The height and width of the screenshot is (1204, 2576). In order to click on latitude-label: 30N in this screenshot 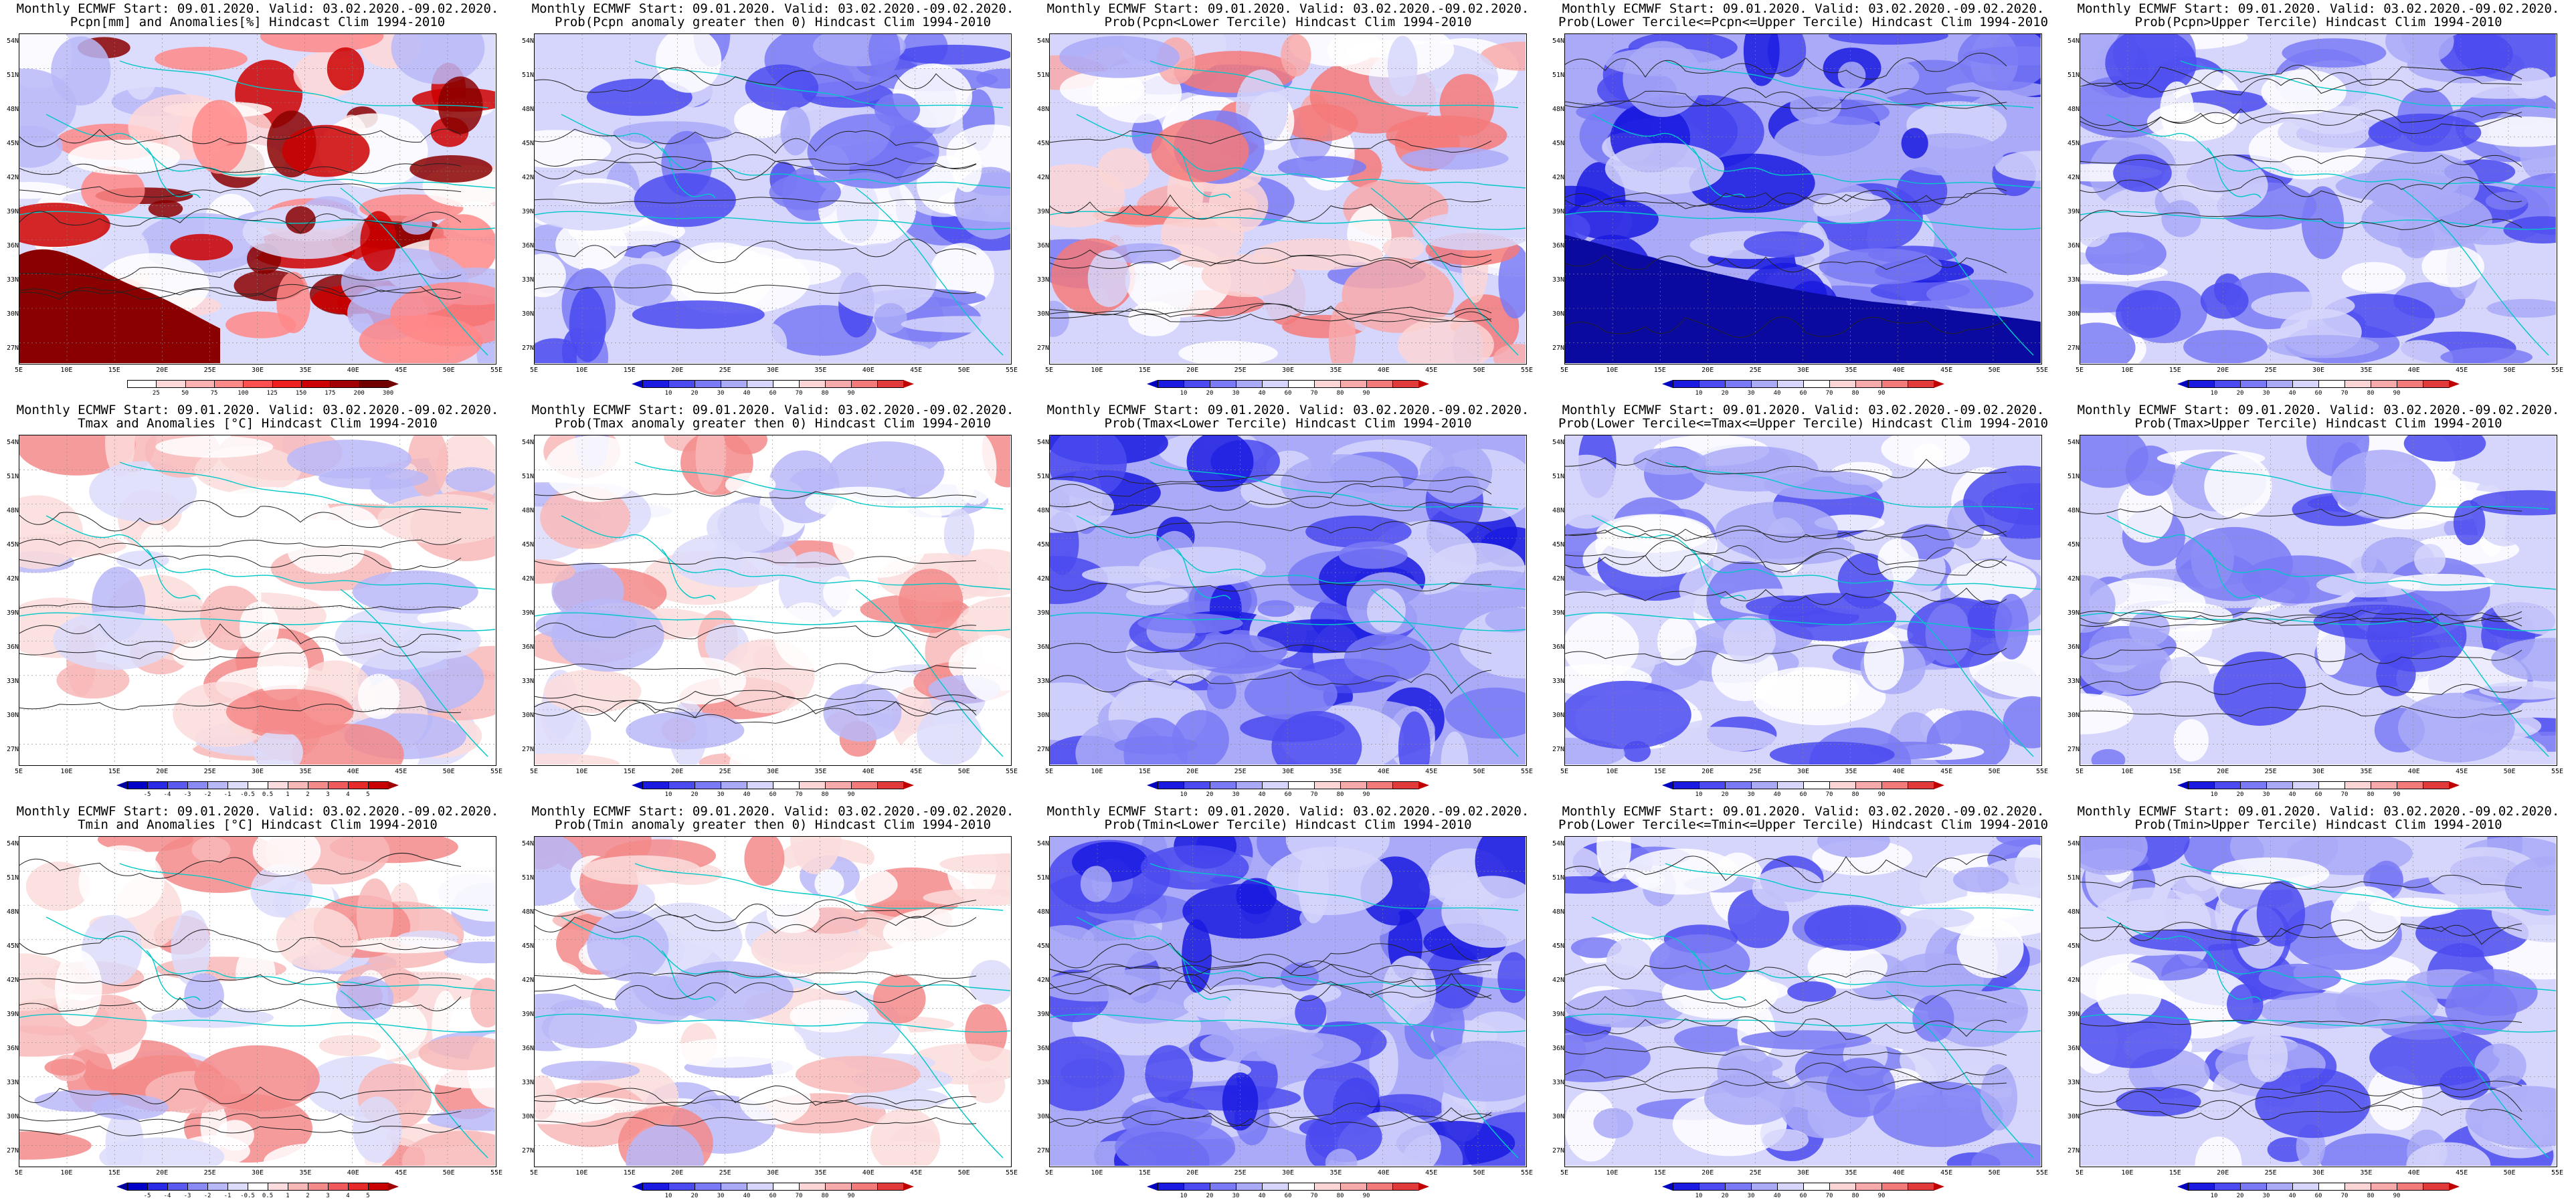, I will do `click(12, 715)`.